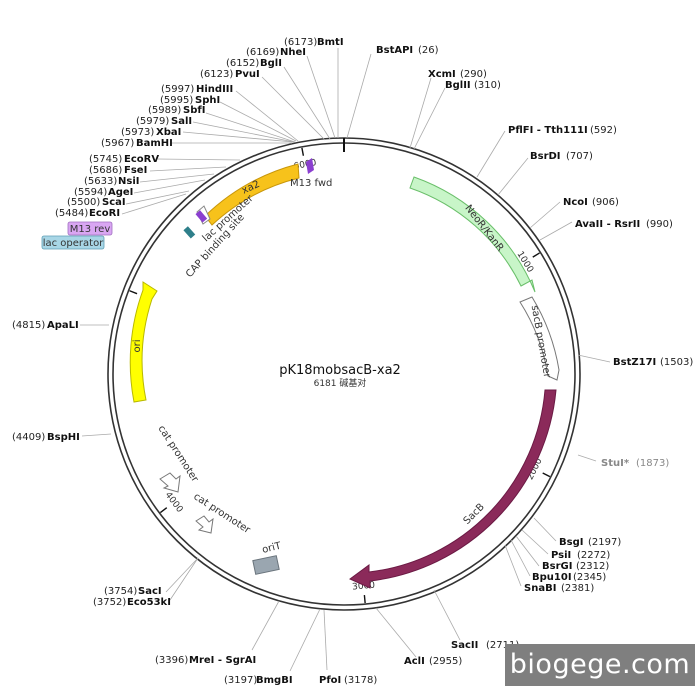 The height and width of the screenshot is (700, 700). I want to click on site-bglii: BglII (310), so click(457, 115).